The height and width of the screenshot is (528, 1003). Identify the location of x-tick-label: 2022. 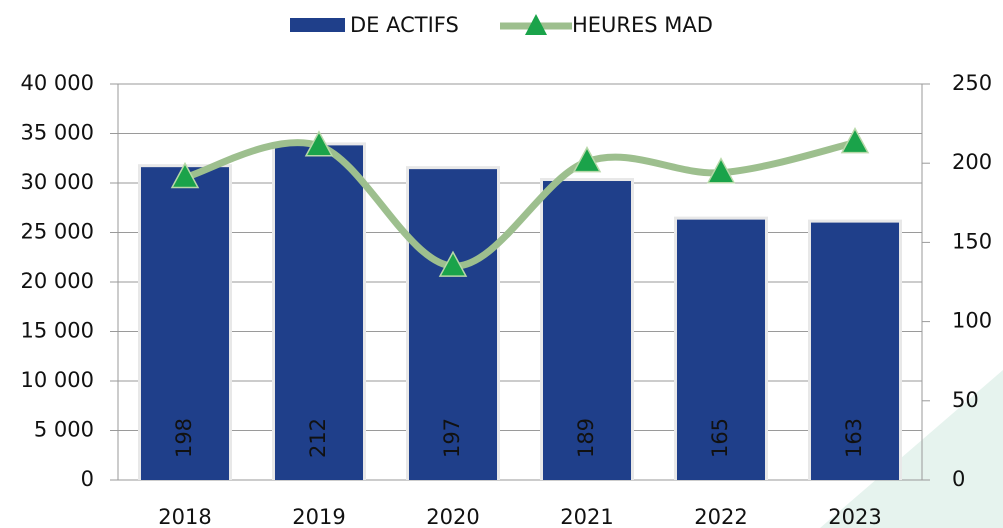
(720, 516).